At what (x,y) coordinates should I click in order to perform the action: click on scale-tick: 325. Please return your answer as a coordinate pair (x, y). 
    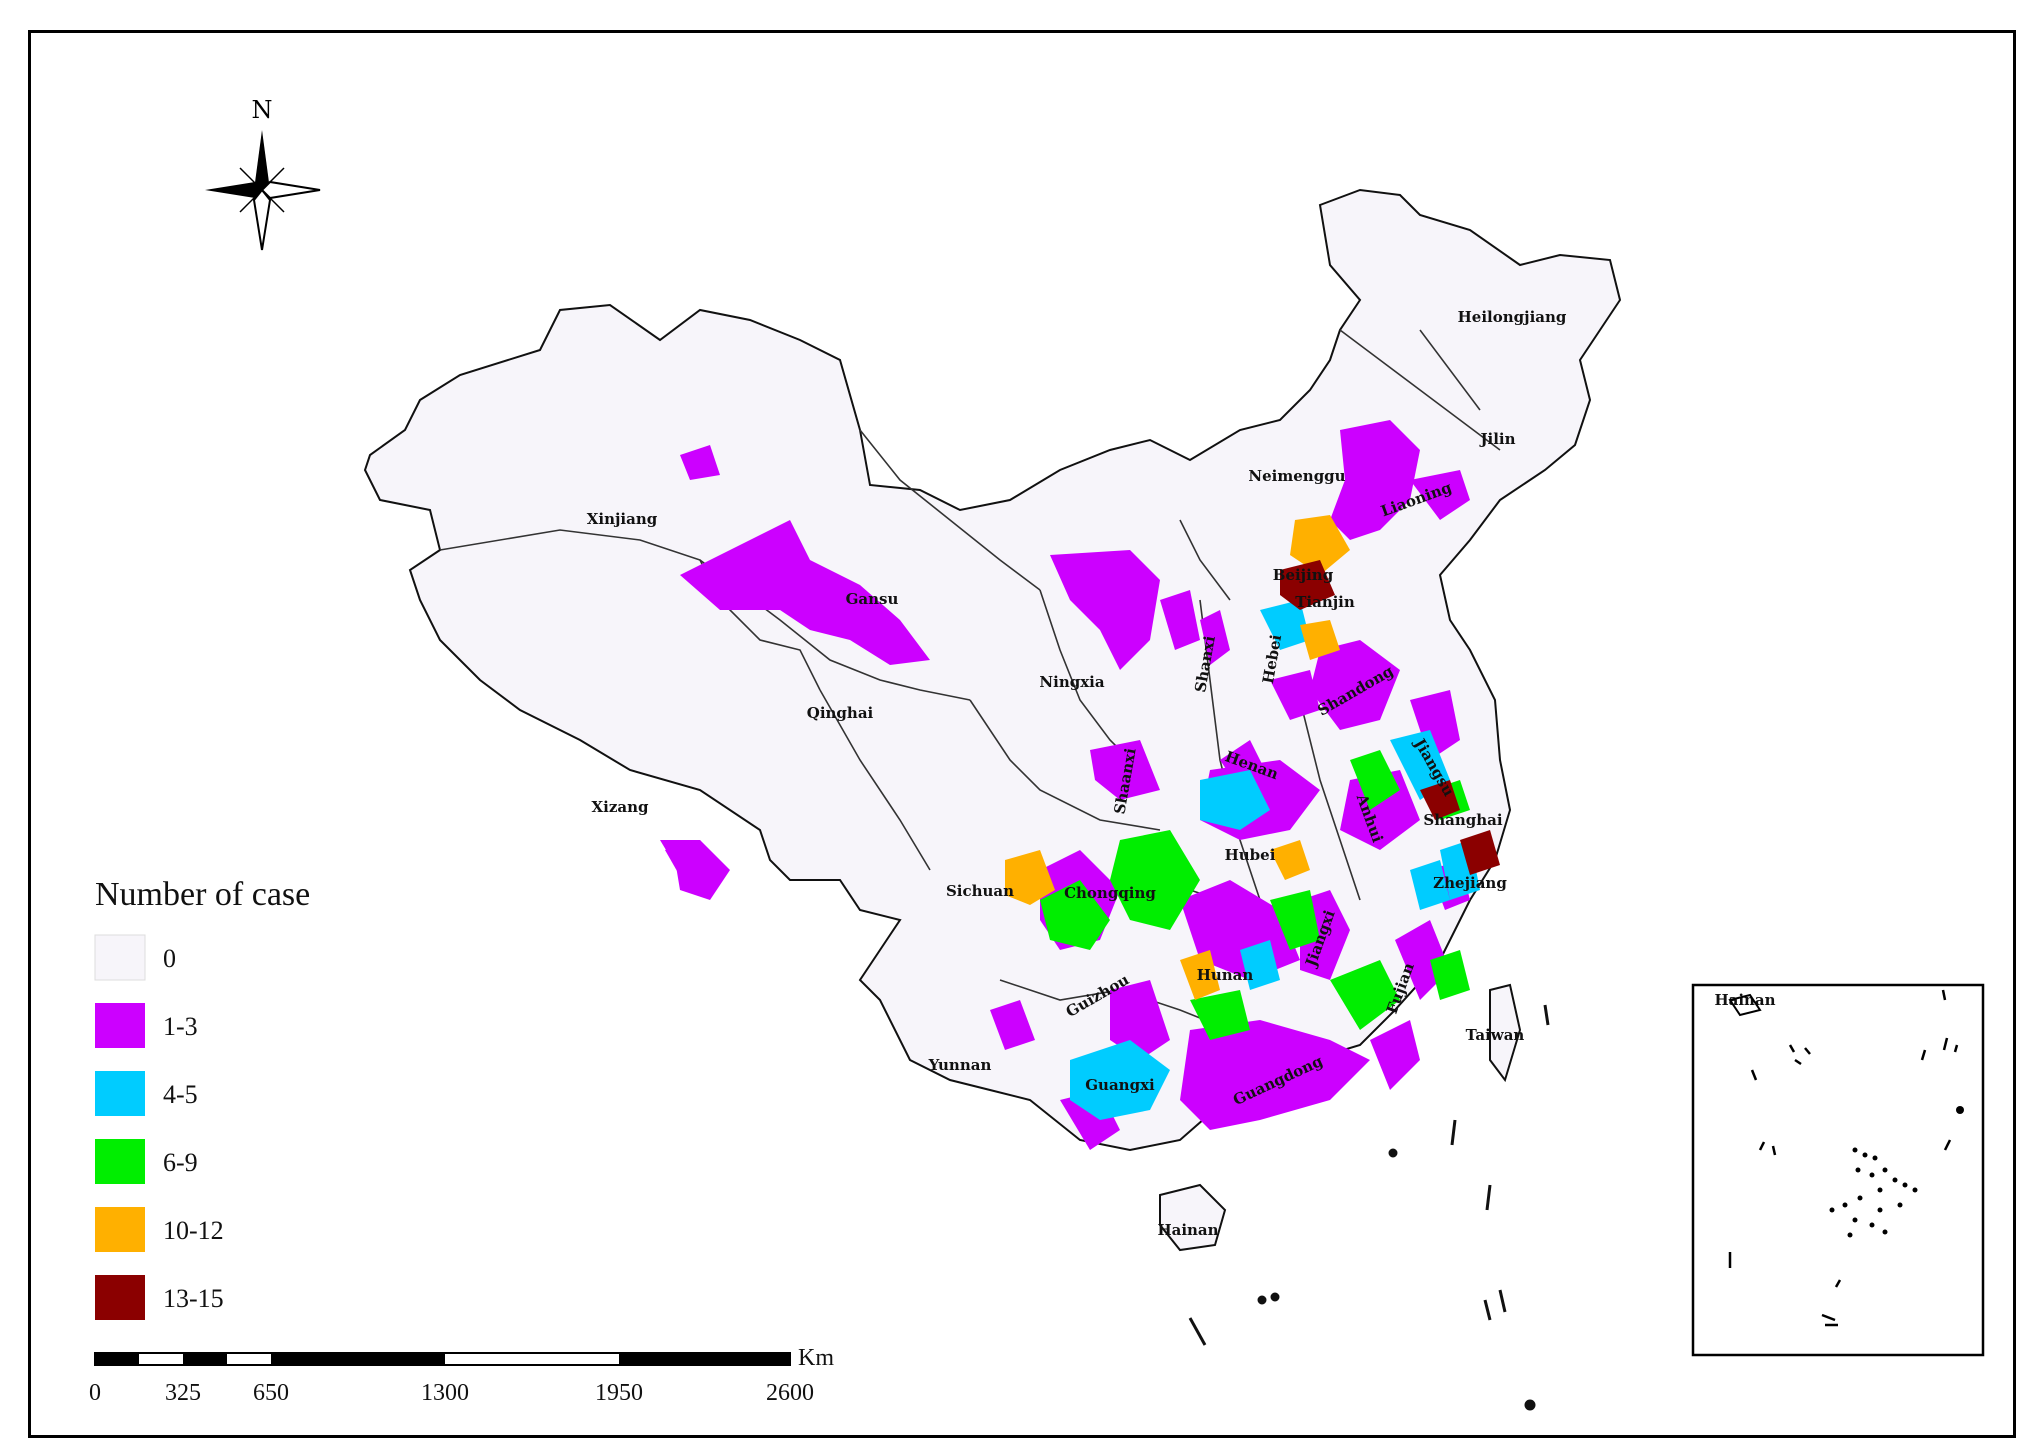
    Looking at the image, I should click on (183, 1393).